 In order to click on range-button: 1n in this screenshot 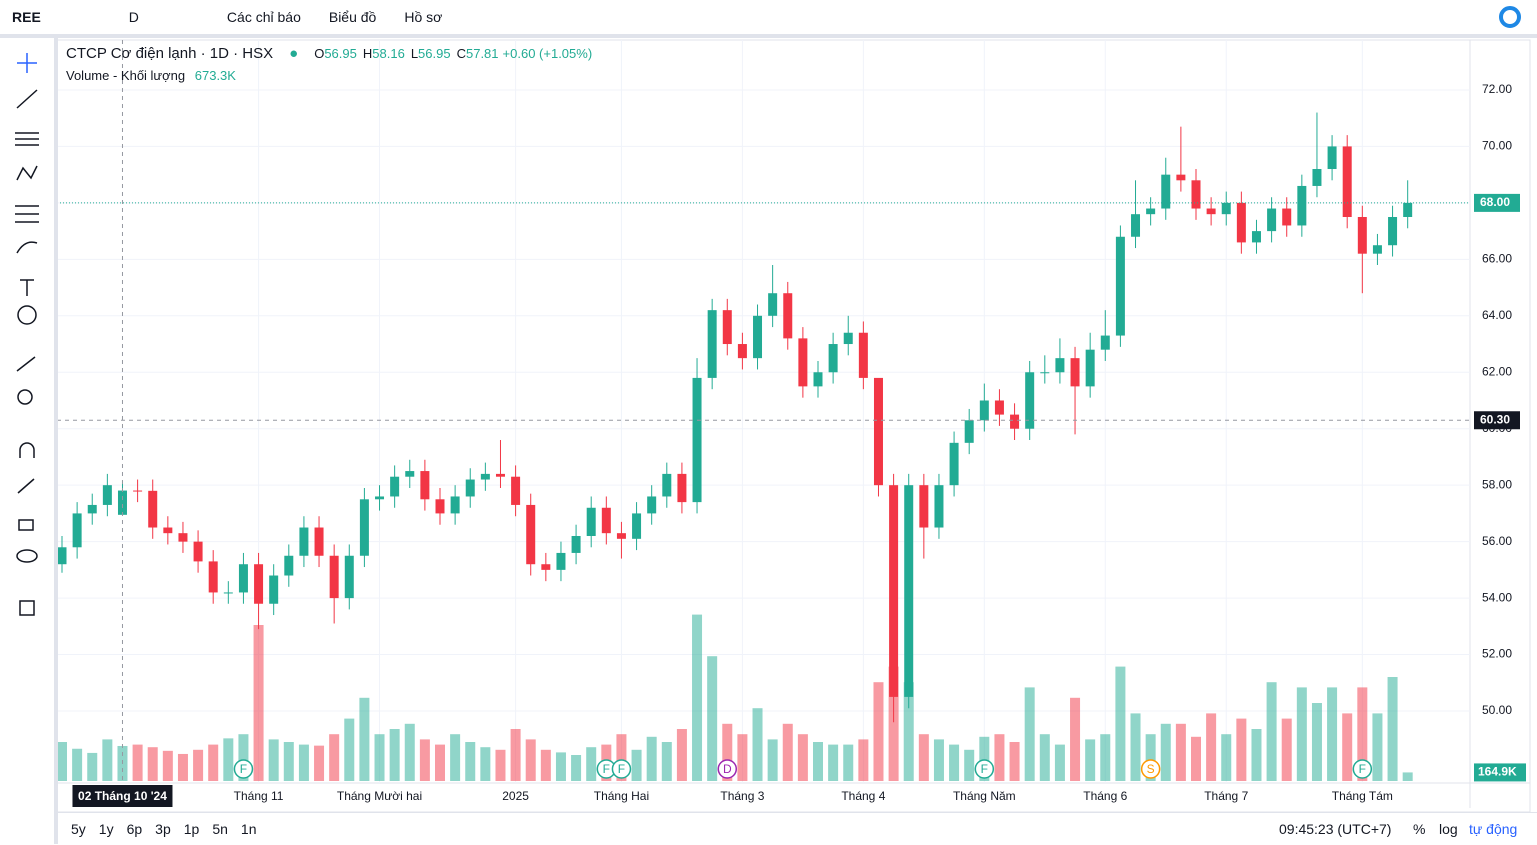, I will do `click(248, 829)`.